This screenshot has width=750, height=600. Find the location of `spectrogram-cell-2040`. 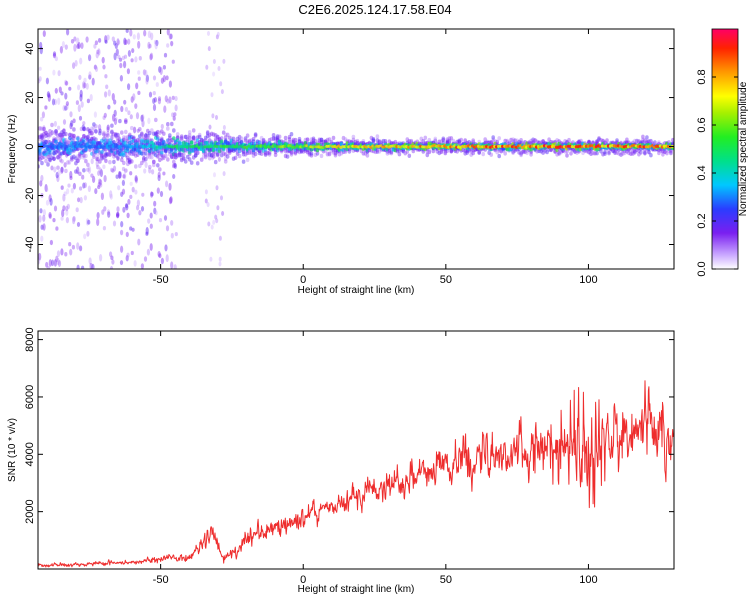

spectrogram-cell-2040 is located at coordinates (293, 141).